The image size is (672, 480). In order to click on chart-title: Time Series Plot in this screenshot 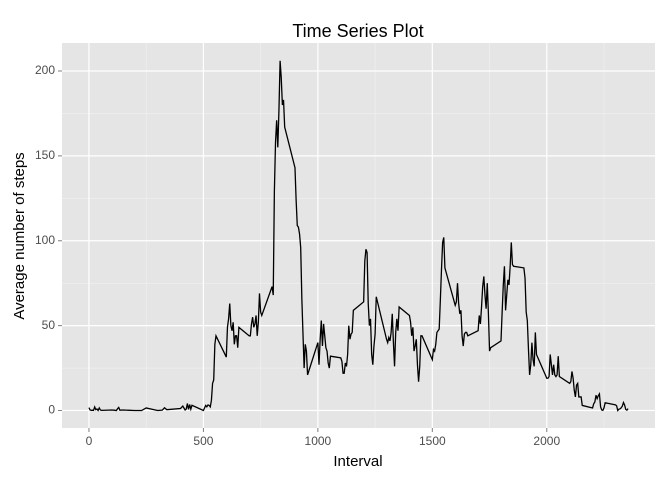, I will do `click(357, 31)`.